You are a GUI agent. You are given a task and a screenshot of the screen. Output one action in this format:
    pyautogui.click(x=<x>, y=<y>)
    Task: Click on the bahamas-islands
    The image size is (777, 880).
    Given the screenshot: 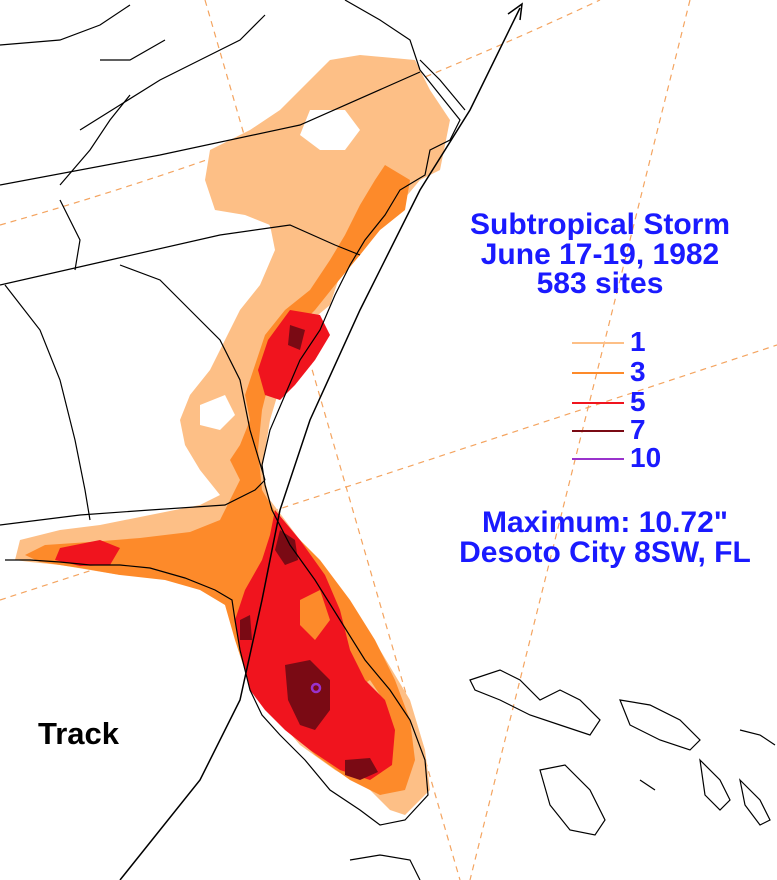 What is the action you would take?
    pyautogui.click(x=562, y=774)
    